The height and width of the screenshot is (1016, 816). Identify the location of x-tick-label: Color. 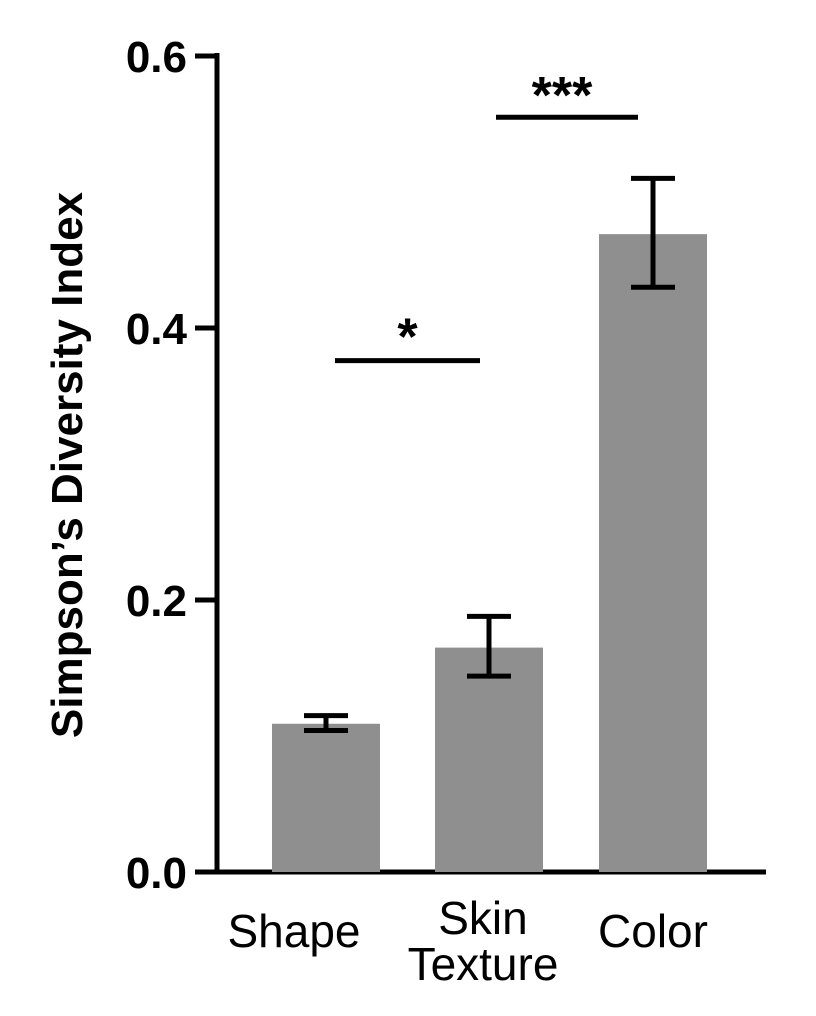
(653, 931).